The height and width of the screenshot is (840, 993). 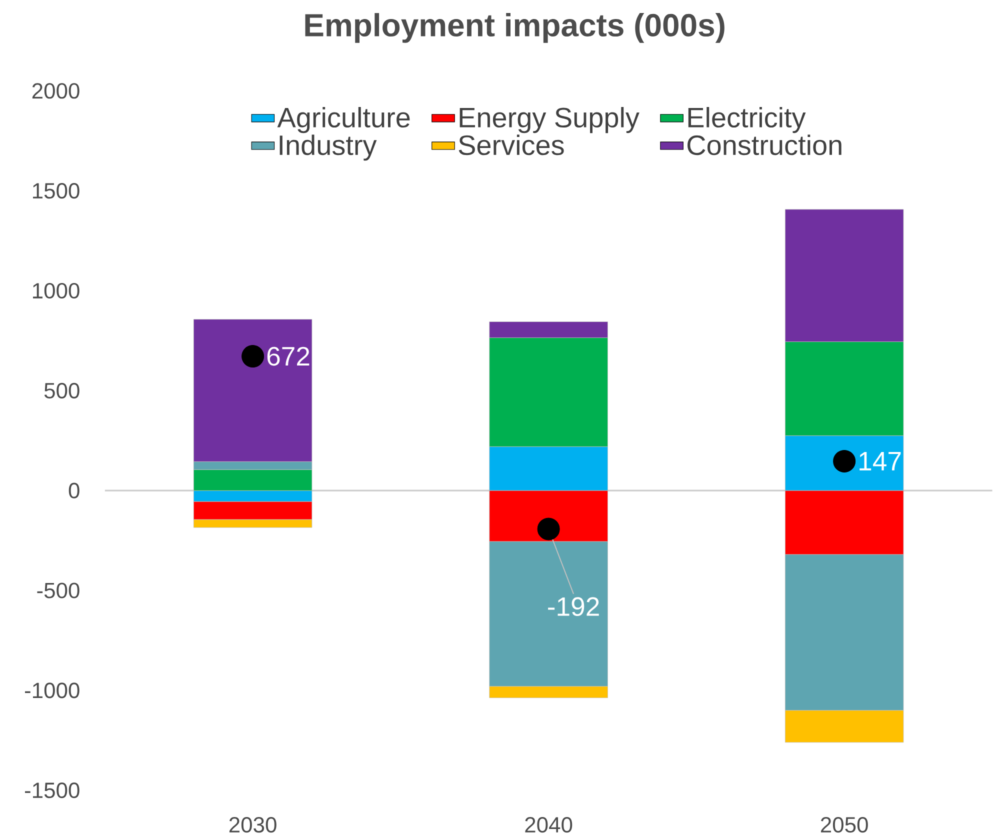 What do you see at coordinates (58, 590) in the screenshot?
I see `y-tick-label: -500` at bounding box center [58, 590].